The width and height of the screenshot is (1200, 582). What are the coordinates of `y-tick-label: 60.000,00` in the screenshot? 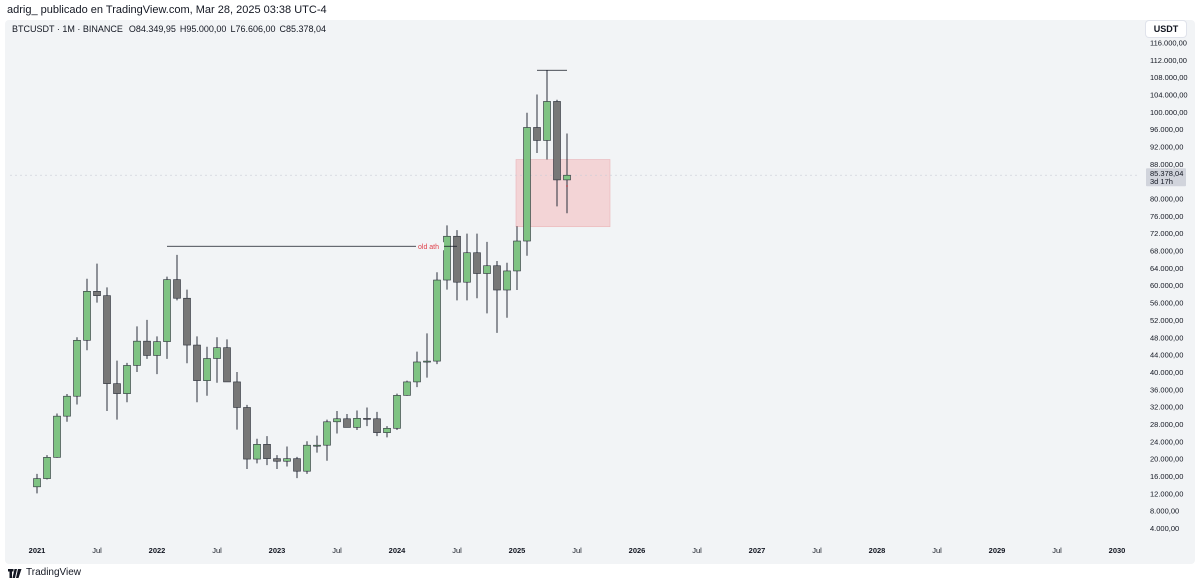 It's located at (1166, 285).